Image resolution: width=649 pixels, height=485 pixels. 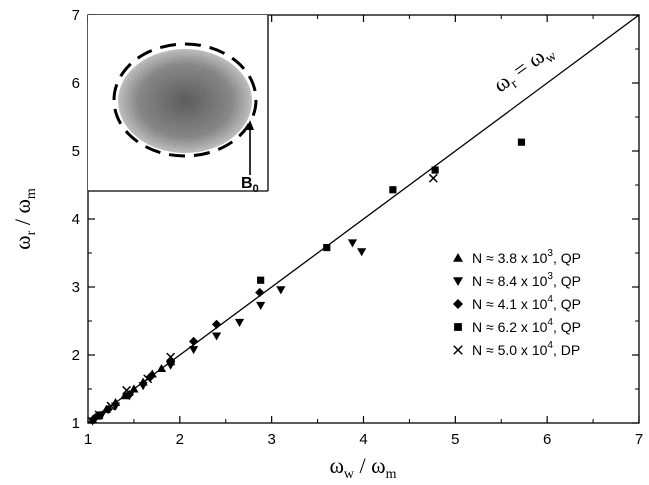 I want to click on y-axis-title: ωr / ωm, so click(x=24, y=219).